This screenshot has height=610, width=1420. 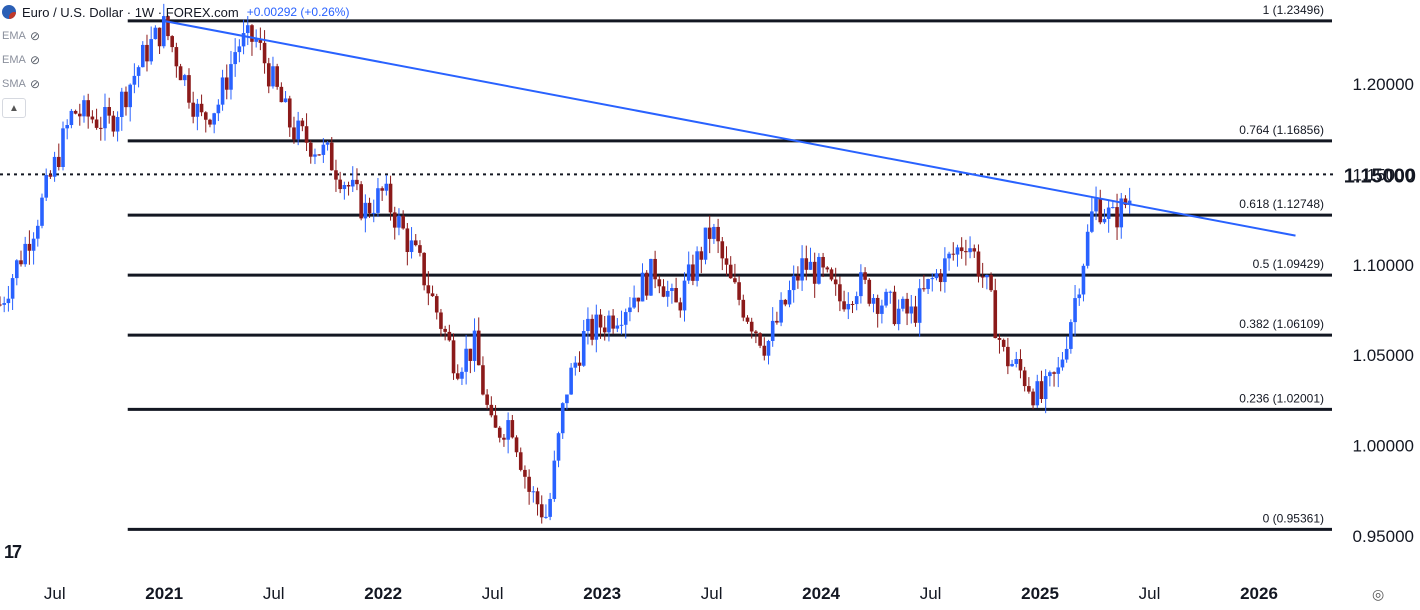 What do you see at coordinates (821, 593) in the screenshot?
I see `x-tick-label: 2024` at bounding box center [821, 593].